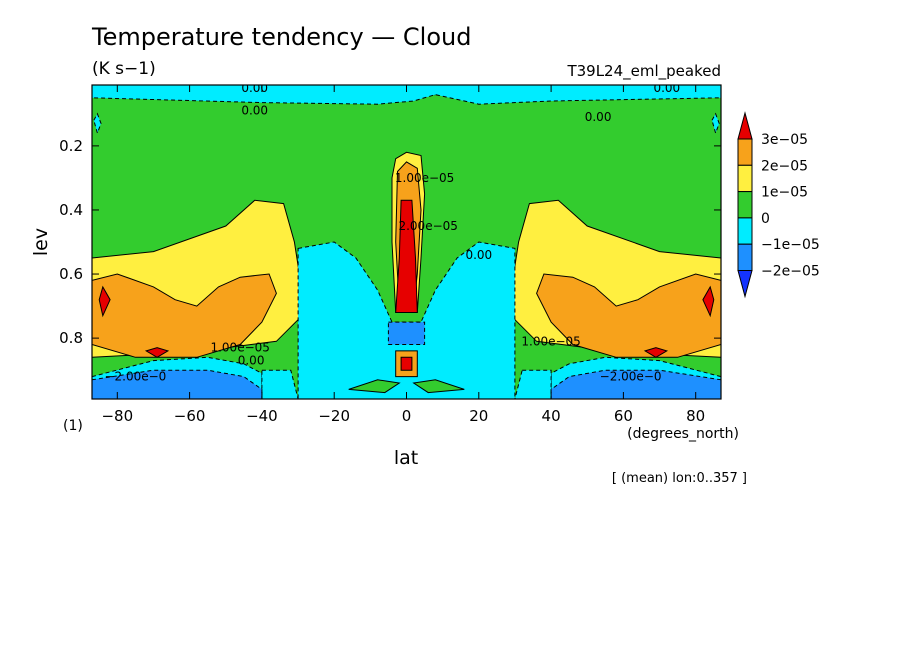  What do you see at coordinates (623, 416) in the screenshot?
I see `x-tick-label-7: 60` at bounding box center [623, 416].